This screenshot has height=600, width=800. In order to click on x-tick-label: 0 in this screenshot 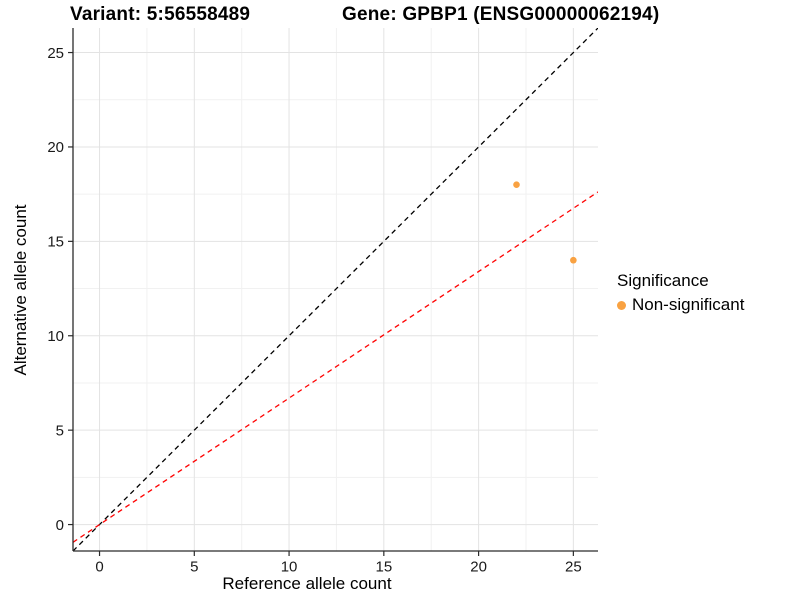, I will do `click(99, 566)`.